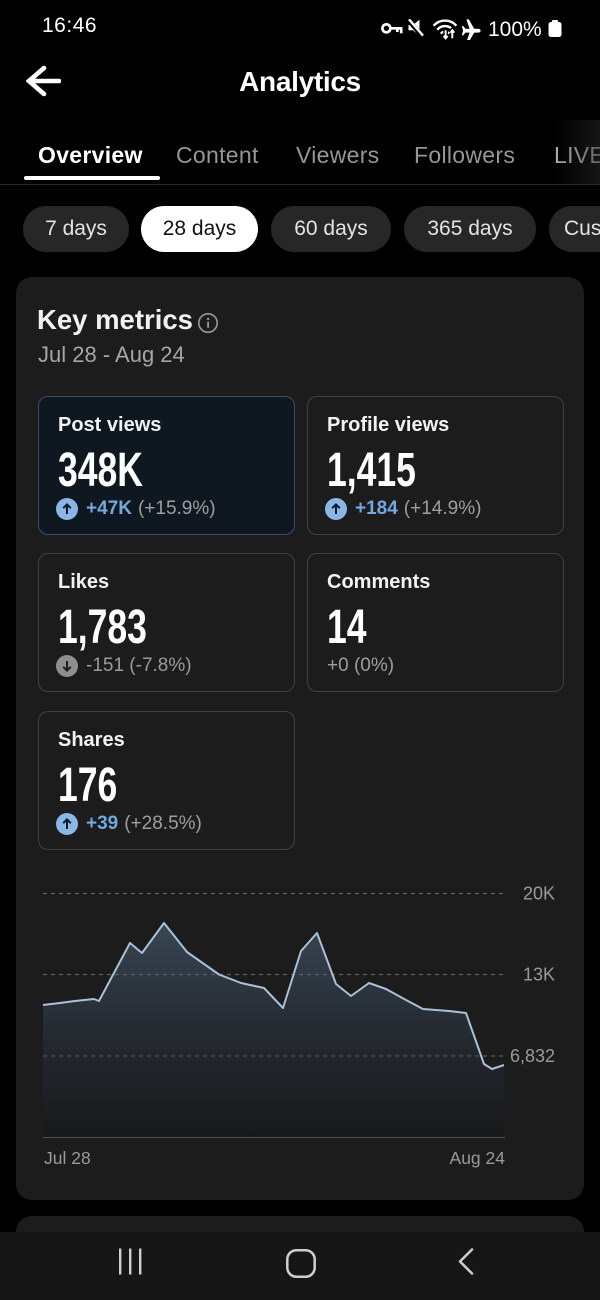 This screenshot has width=600, height=1300. What do you see at coordinates (67, 1158) in the screenshot?
I see `svg-text: Jul 28` at bounding box center [67, 1158].